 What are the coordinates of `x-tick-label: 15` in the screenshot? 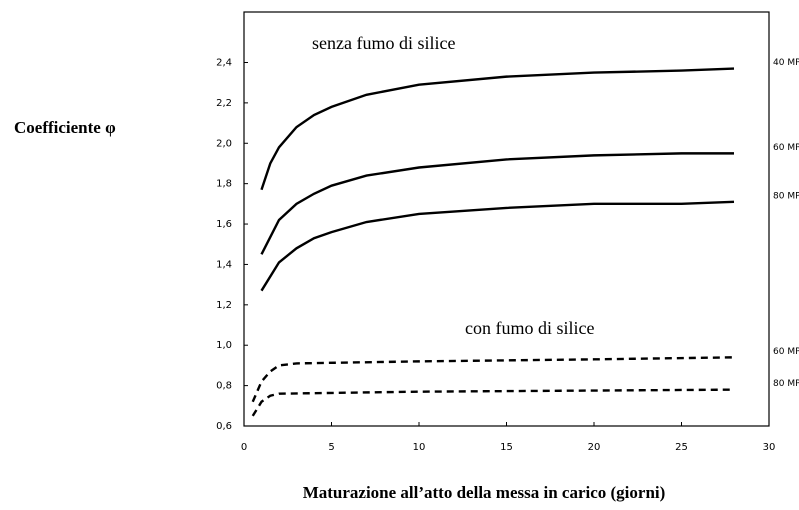 It's located at (506, 447).